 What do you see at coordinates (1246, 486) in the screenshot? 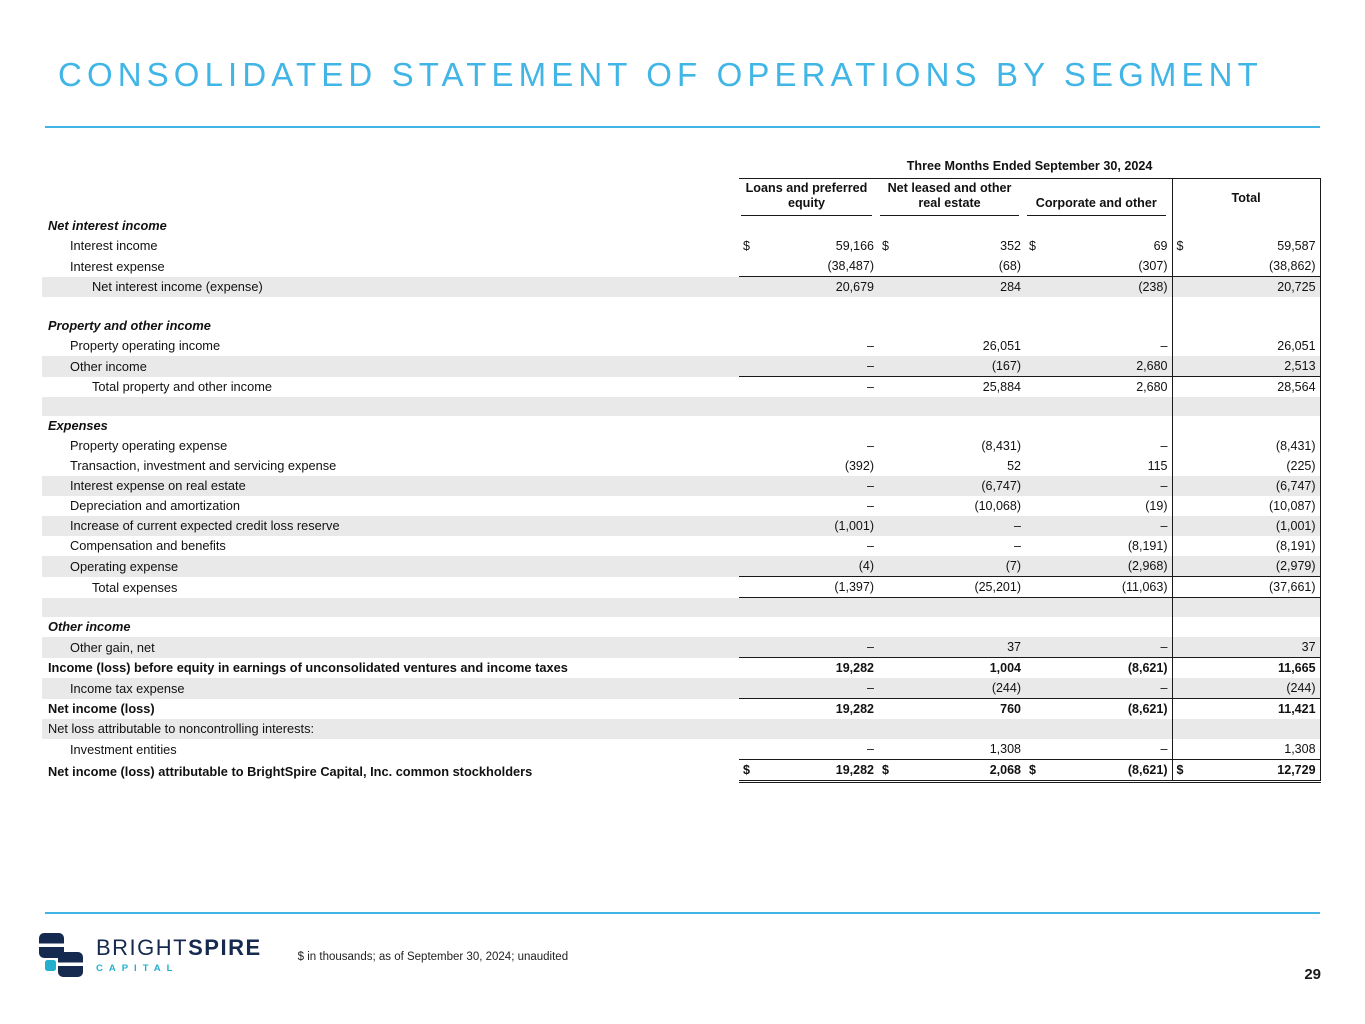
I see `value-cell: (6,747)` at bounding box center [1246, 486].